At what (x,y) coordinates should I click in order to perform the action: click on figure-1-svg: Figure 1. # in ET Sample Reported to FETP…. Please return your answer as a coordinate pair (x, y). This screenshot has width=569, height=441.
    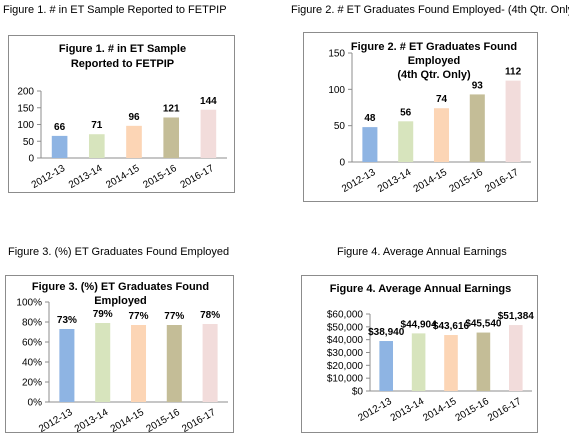
    Looking at the image, I should click on (122, 117).